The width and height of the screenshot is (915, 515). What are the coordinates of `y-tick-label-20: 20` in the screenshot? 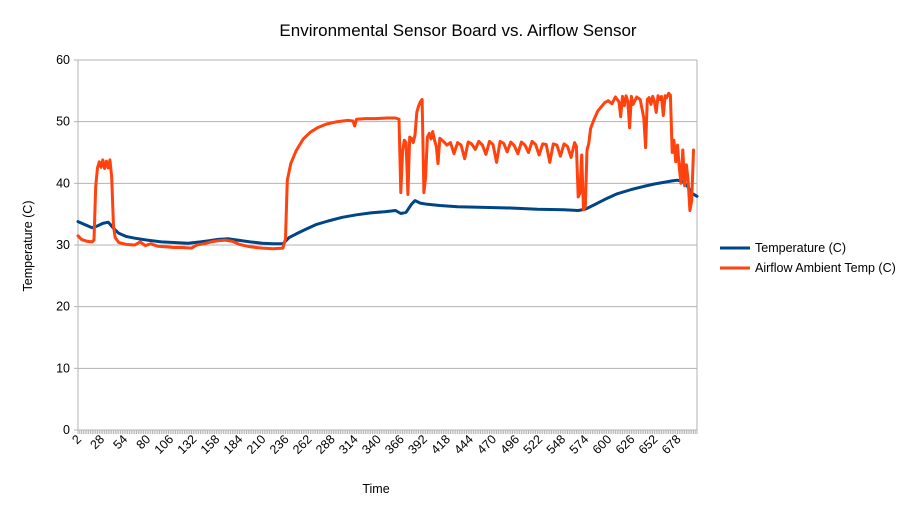 It's located at (63, 307).